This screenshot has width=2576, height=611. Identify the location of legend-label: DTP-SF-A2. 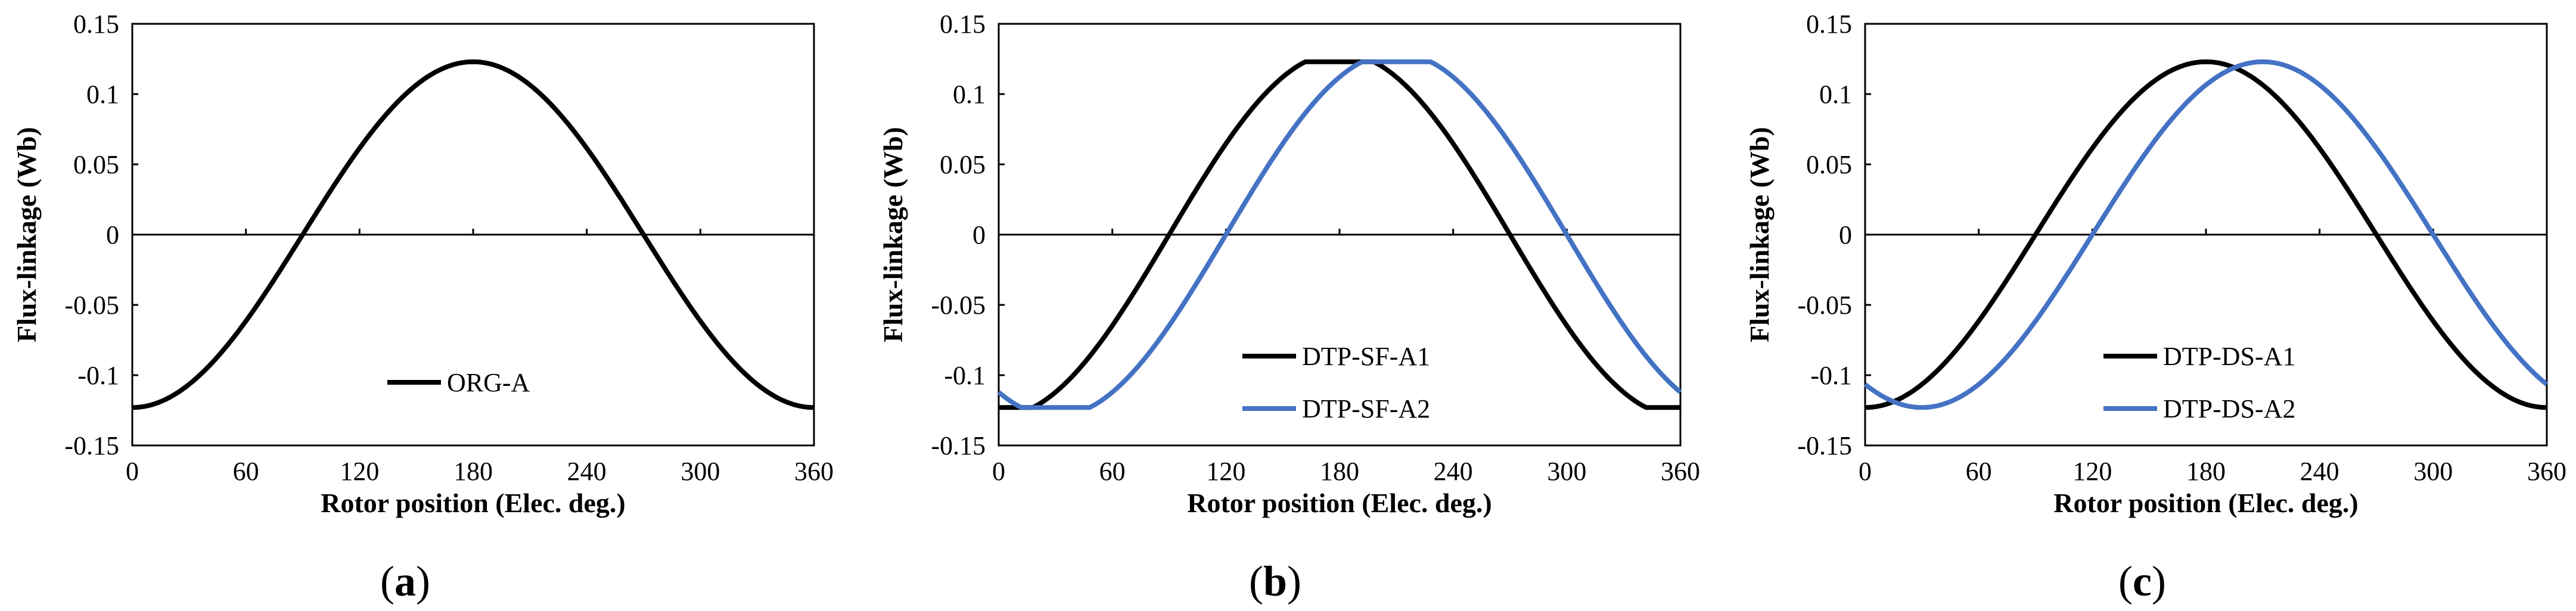
(1366, 409).